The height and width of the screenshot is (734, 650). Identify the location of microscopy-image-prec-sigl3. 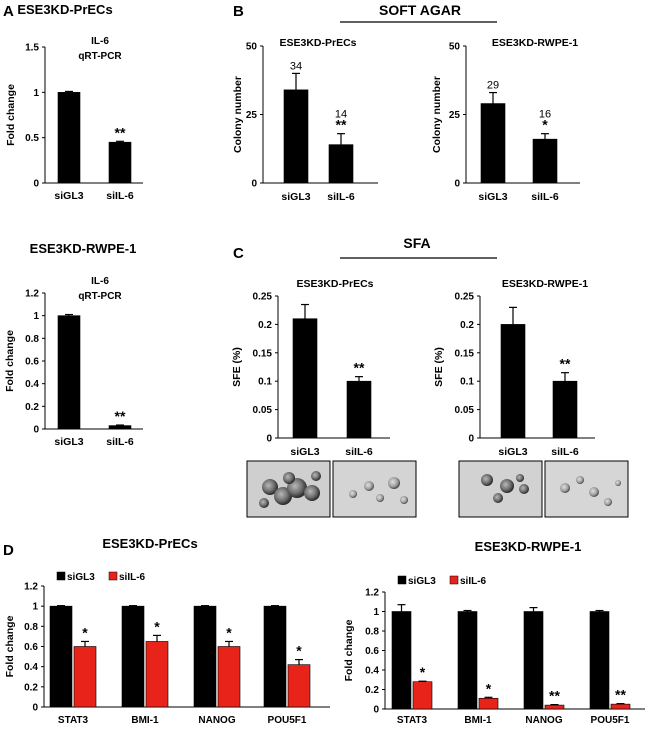
(288, 489).